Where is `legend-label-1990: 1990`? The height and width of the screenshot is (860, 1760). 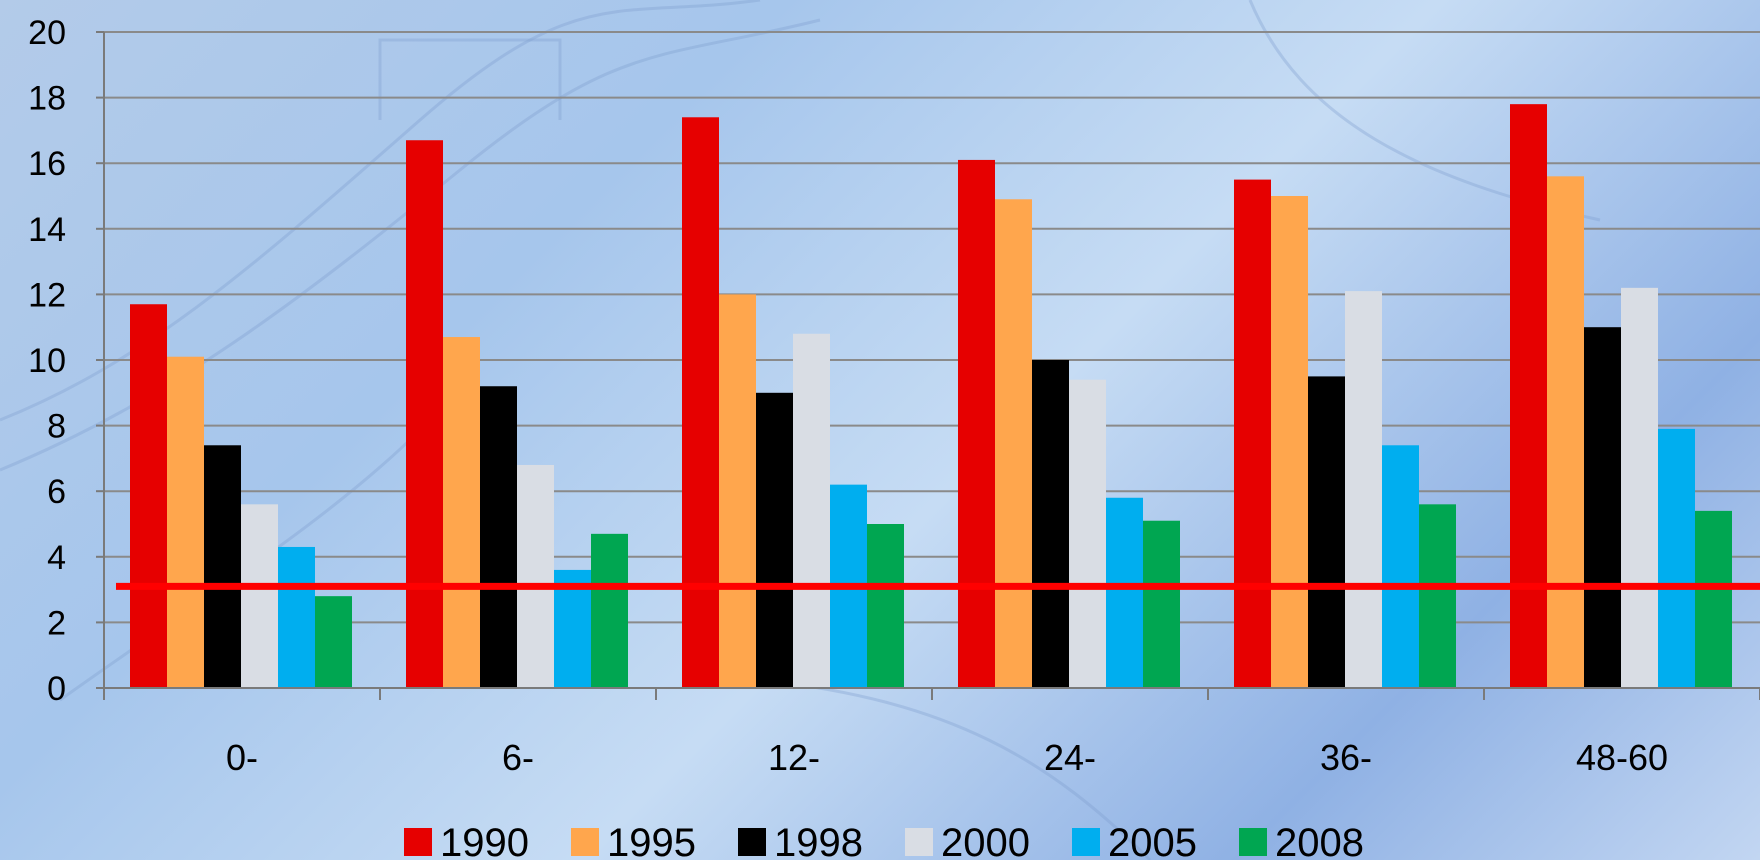
legend-label-1990: 1990 is located at coordinates (484, 840).